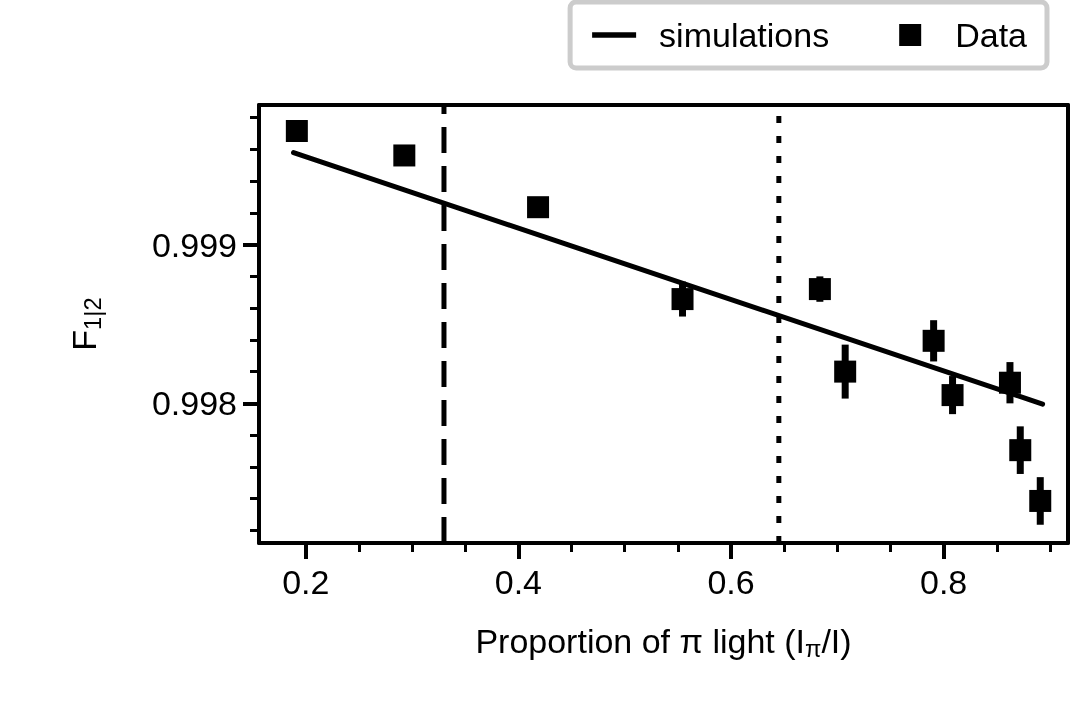 The height and width of the screenshot is (709, 1071). What do you see at coordinates (194, 403) in the screenshot?
I see `y-tick-label: 0.998` at bounding box center [194, 403].